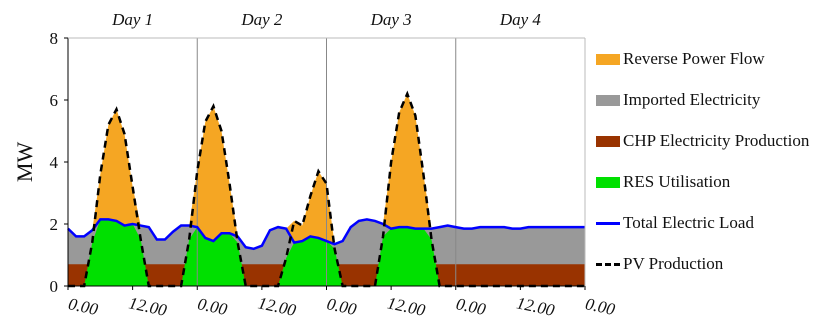  Describe the element at coordinates (326, 234) in the screenshot. I see `total-electric-load-line` at that location.